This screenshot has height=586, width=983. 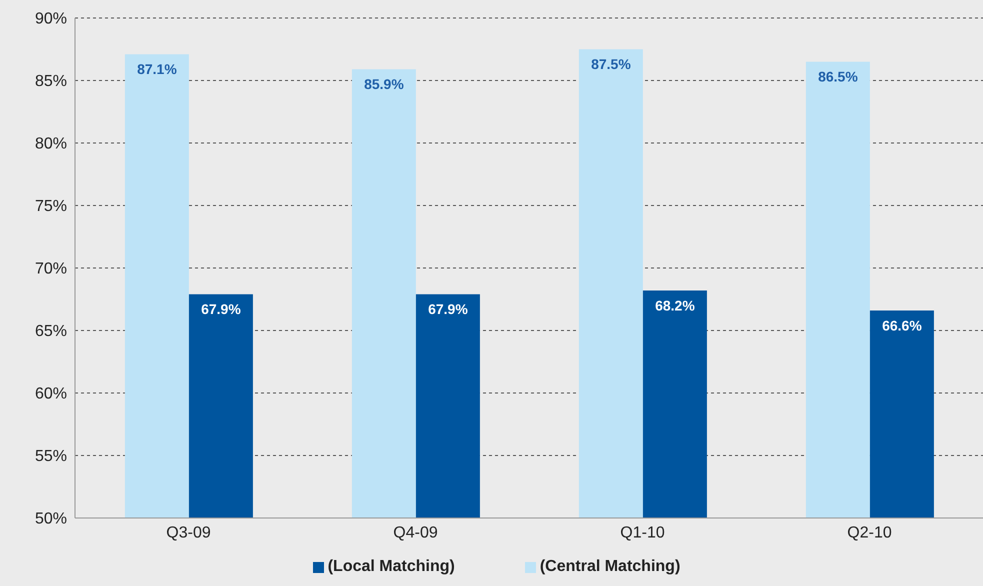 I want to click on y-tick-label: 75%, so click(x=50, y=207).